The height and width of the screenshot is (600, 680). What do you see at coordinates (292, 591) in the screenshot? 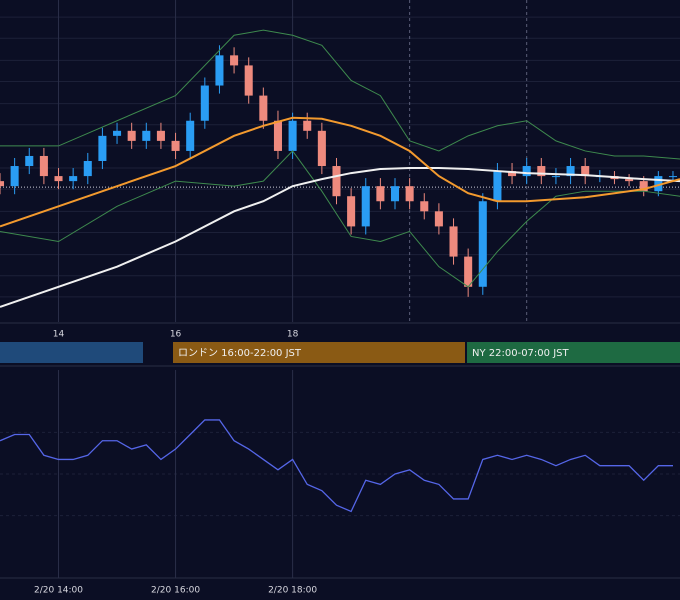
I see `x-tick-label: 2/20 18:00` at bounding box center [292, 591].